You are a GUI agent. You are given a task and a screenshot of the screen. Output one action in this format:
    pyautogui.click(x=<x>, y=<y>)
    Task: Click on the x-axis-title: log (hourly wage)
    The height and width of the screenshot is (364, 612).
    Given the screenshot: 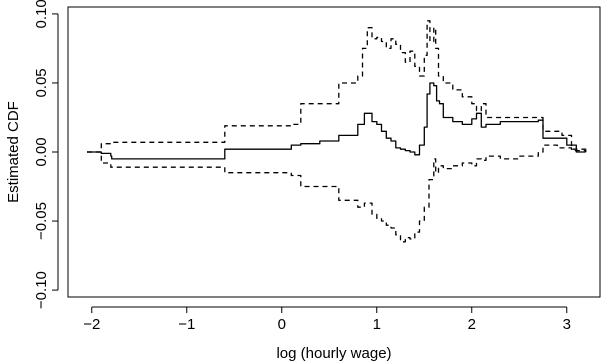 What is the action you would take?
    pyautogui.click(x=333, y=353)
    